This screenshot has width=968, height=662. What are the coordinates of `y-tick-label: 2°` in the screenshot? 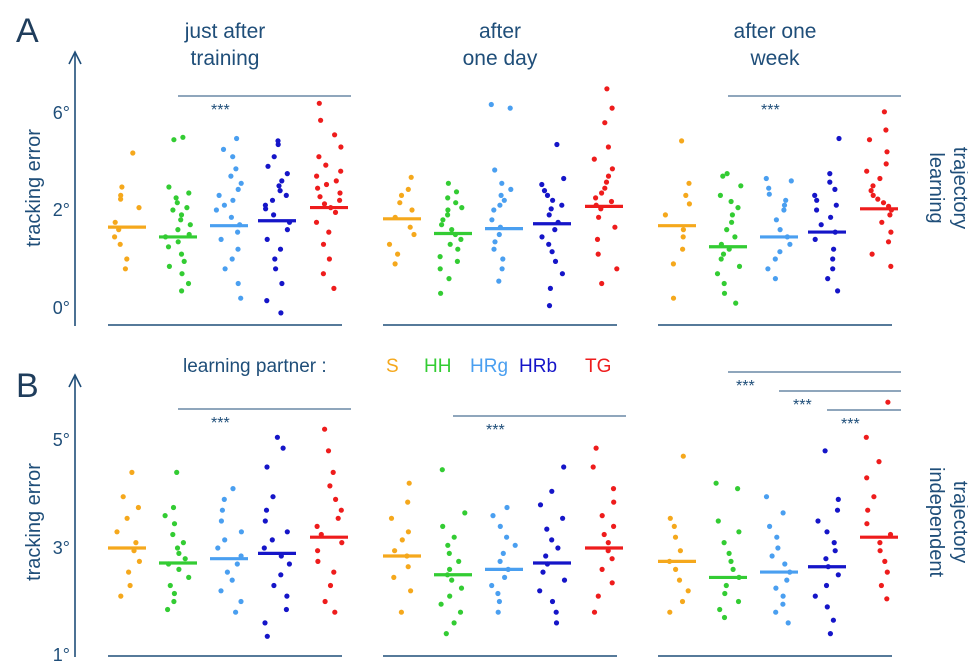 It's located at (61, 210).